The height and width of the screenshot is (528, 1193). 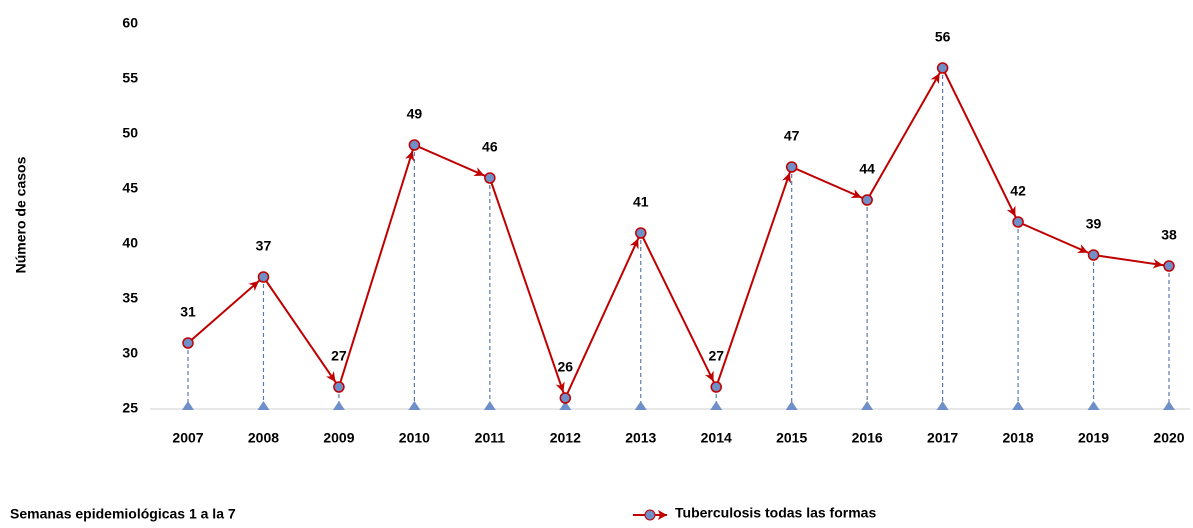 I want to click on legend-arrow, so click(x=662, y=515).